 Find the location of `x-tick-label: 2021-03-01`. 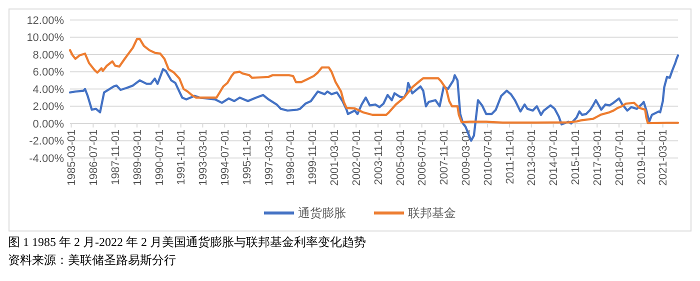

x-tick-label: 2021-03-01 is located at coordinates (664, 158).